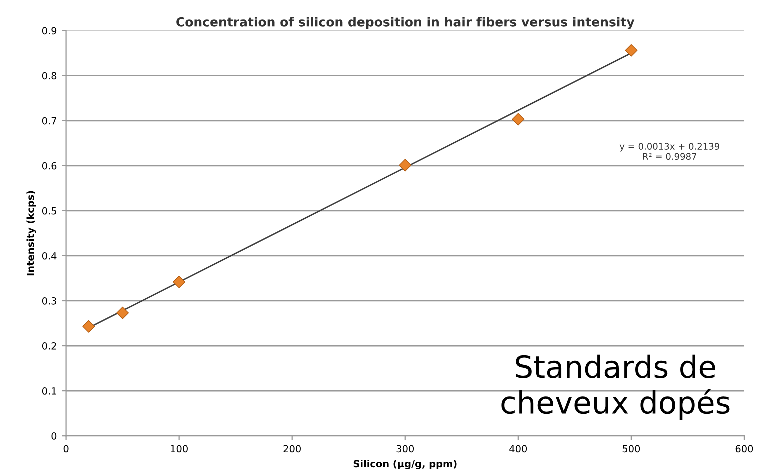 The image size is (762, 474). Describe the element at coordinates (405, 465) in the screenshot. I see `x-axis-title: Silicon (µg/g, ppm)` at that location.